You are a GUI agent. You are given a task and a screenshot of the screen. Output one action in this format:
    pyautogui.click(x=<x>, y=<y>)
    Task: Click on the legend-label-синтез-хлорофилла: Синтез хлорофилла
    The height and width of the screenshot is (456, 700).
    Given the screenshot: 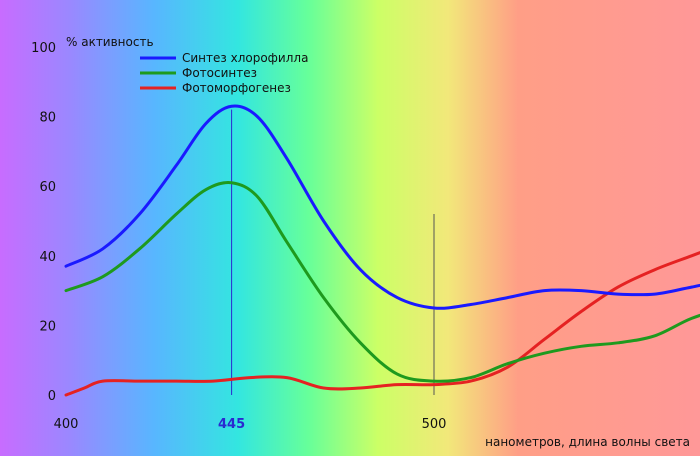 What is the action you would take?
    pyautogui.click(x=245, y=58)
    